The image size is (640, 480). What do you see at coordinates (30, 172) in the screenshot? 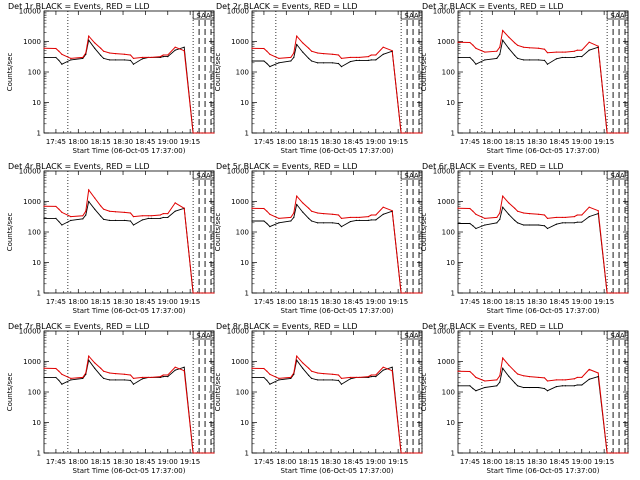
I see `y-tick-label: 10000` at bounding box center [30, 172].